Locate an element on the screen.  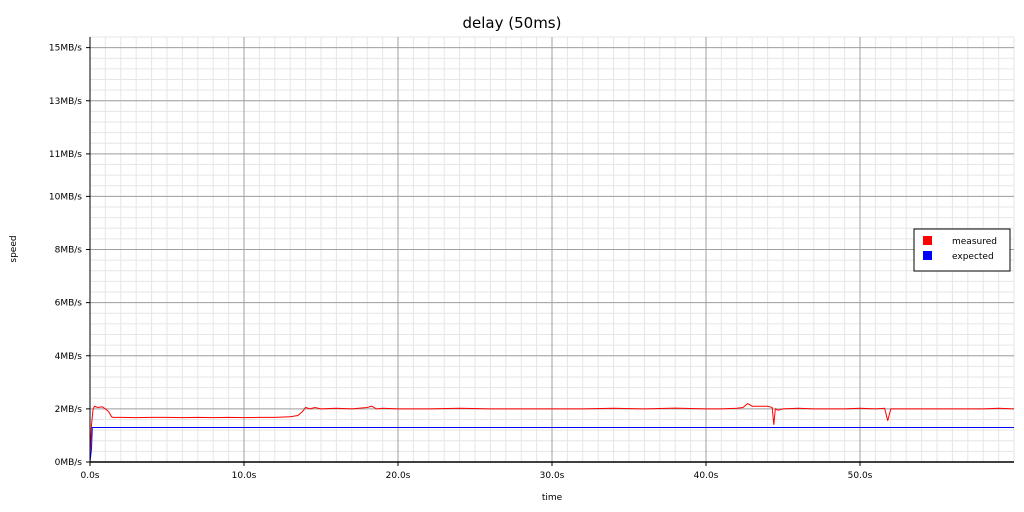
x-ticks: 0.0s 10.0s 20.0s 30.0s 40.0s 50.0s is located at coordinates (476, 471).